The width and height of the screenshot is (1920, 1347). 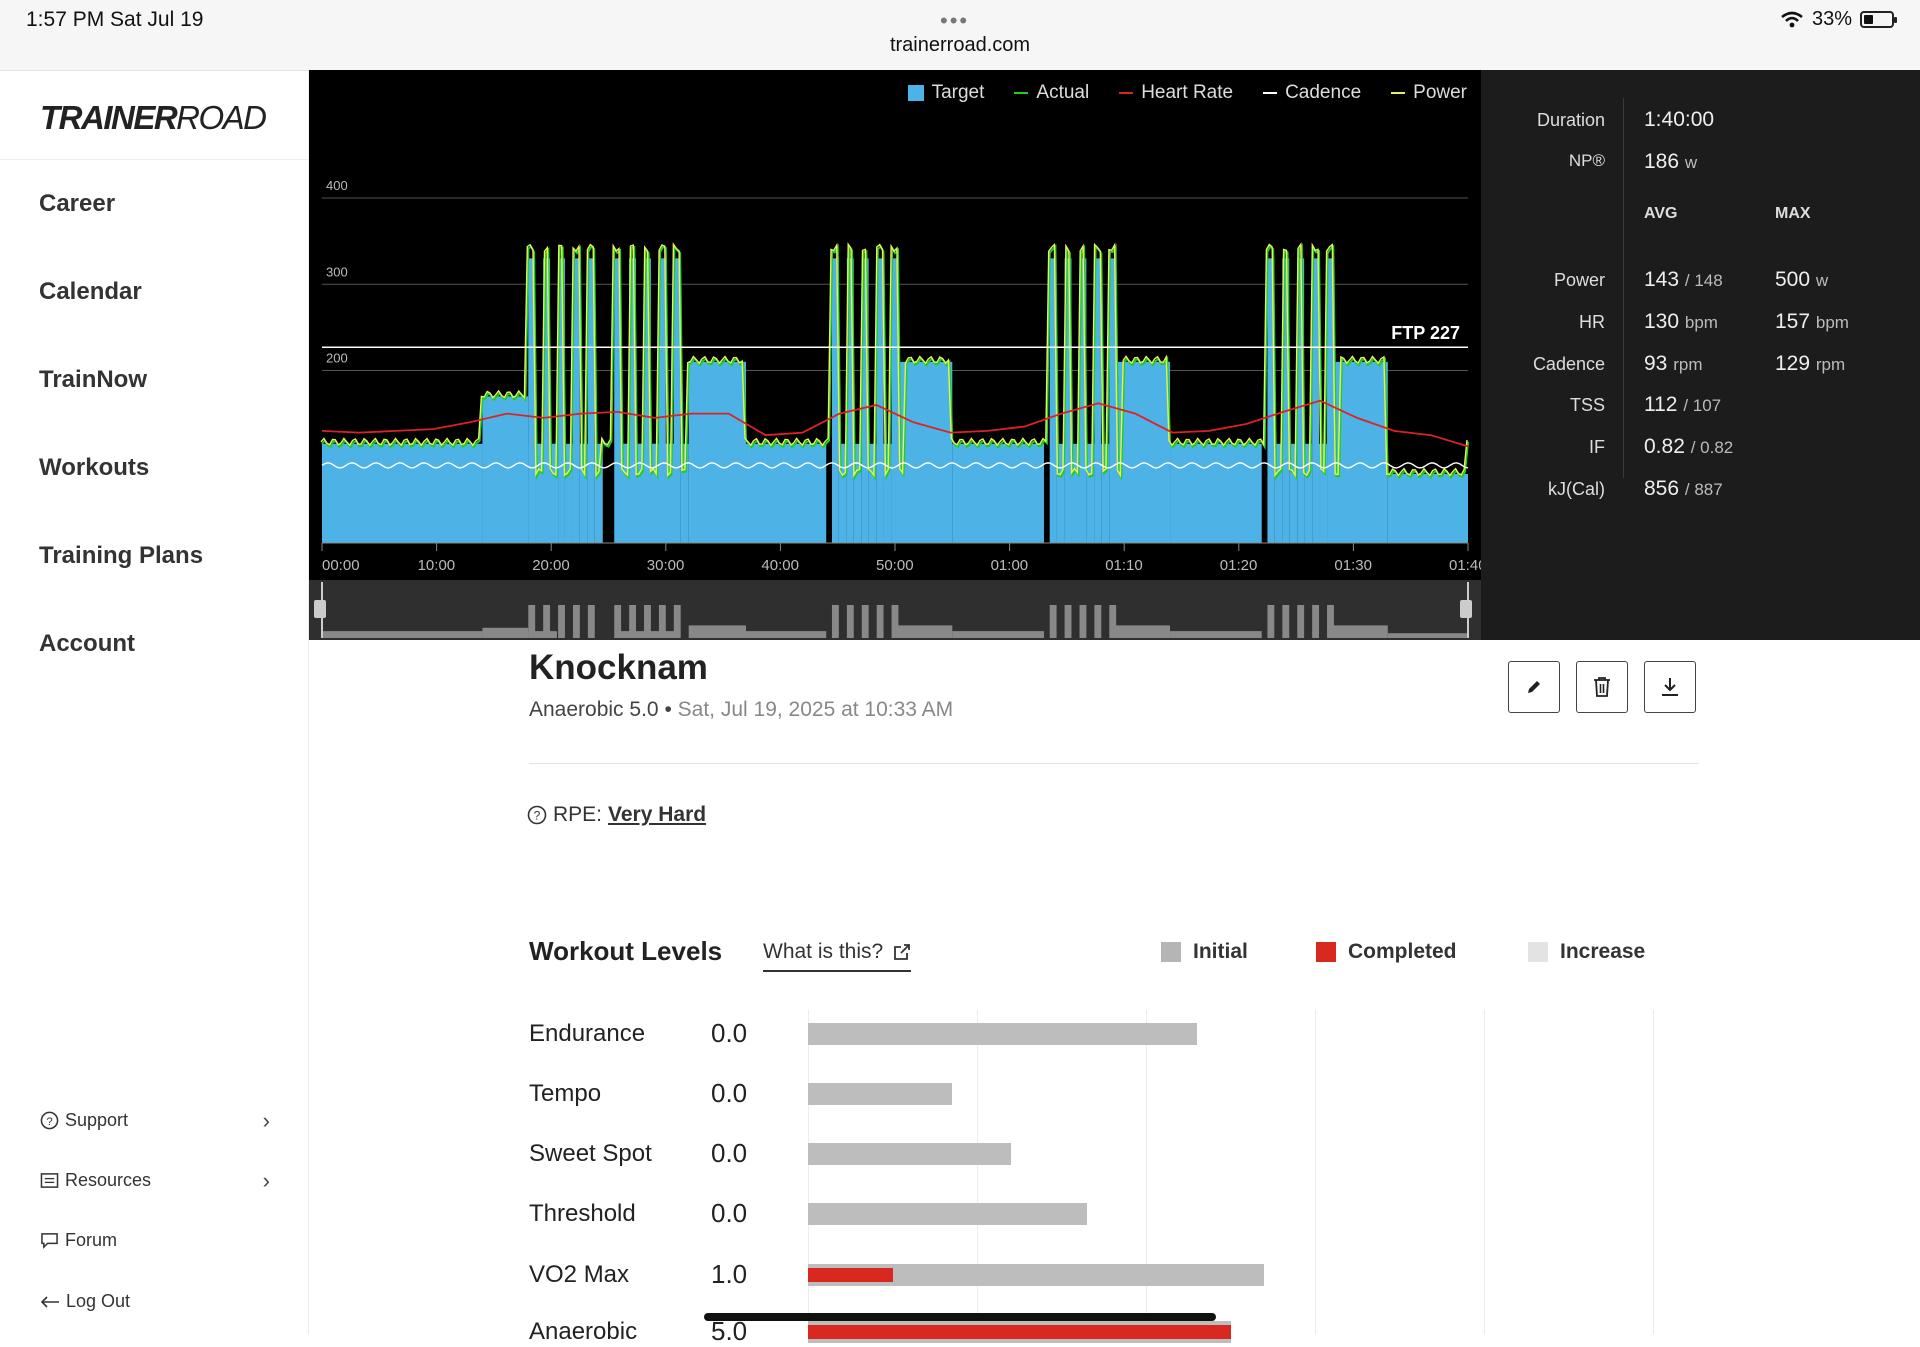 I want to click on stat-label: IF, so click(x=1597, y=447).